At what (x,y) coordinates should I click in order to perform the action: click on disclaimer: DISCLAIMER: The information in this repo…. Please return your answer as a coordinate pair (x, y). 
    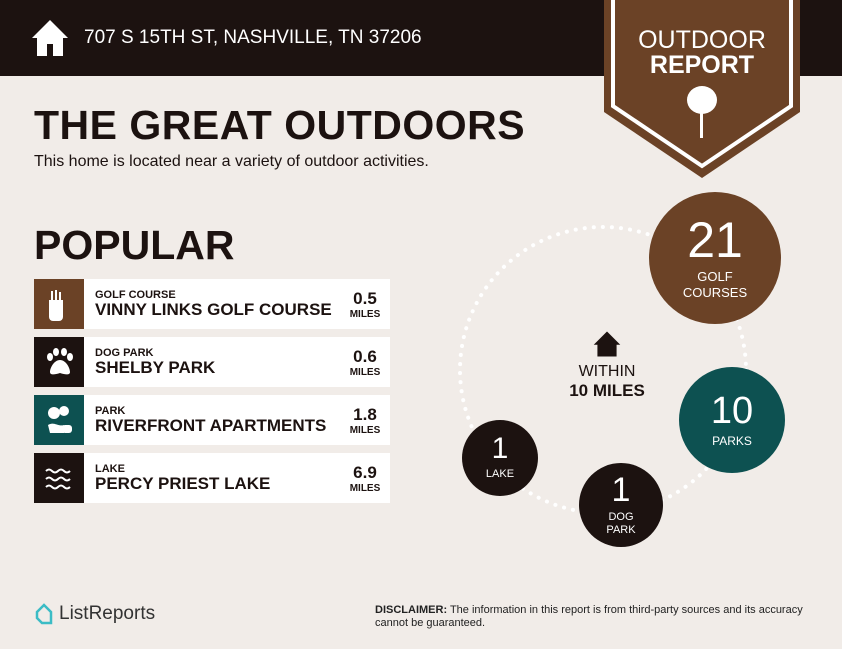
    Looking at the image, I should click on (589, 616).